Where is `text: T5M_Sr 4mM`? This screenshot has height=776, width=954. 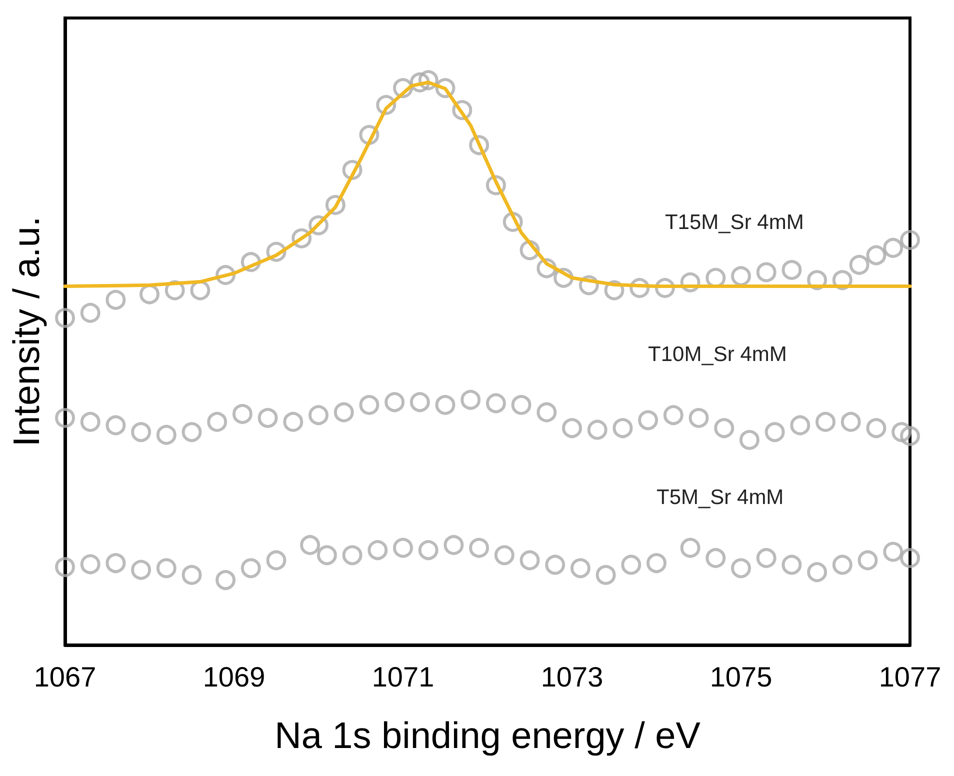 text: T5M_Sr 4mM is located at coordinates (720, 498).